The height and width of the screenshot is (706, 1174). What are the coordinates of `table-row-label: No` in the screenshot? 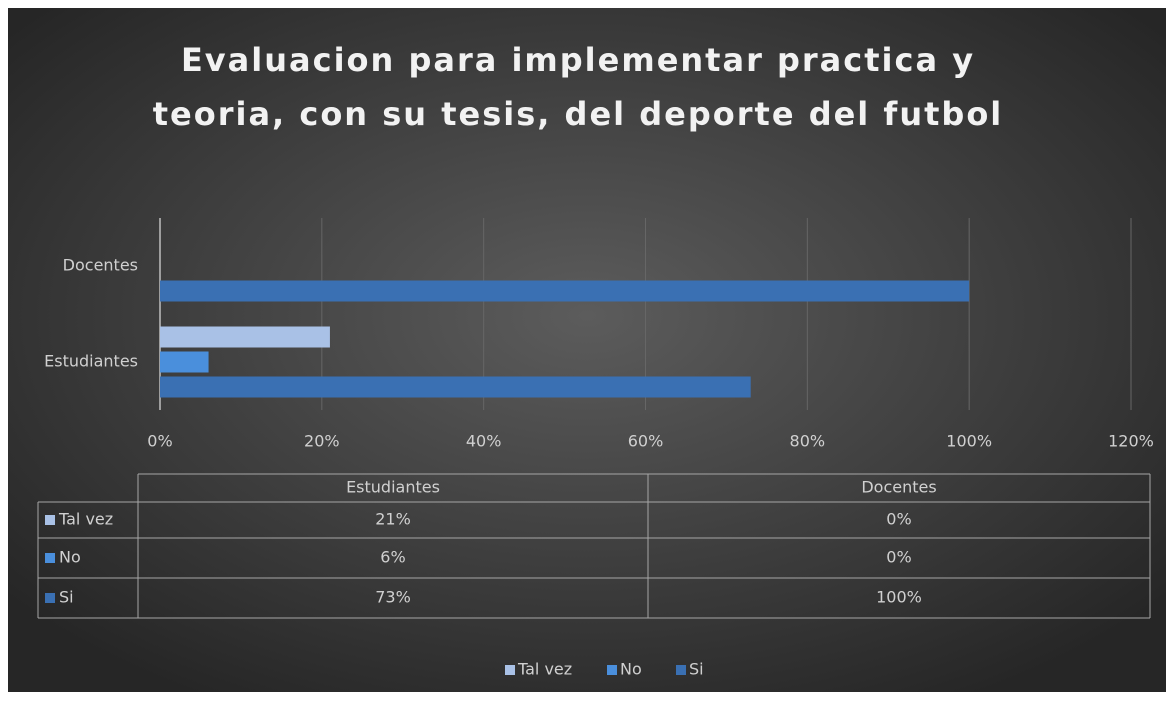 It's located at (70, 557).